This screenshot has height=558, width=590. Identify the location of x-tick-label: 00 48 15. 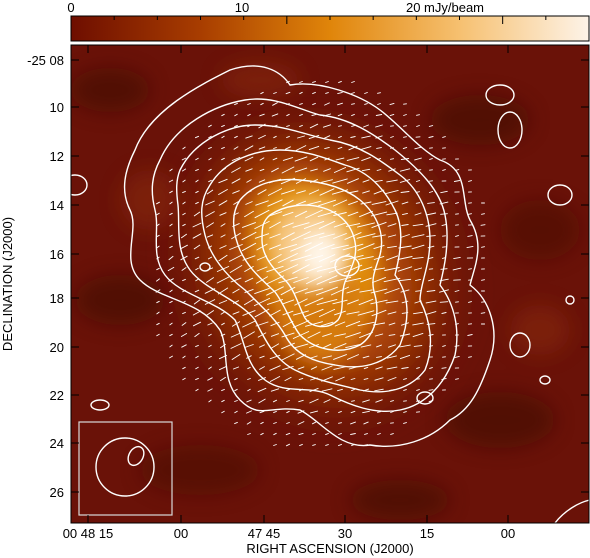
(88, 533).